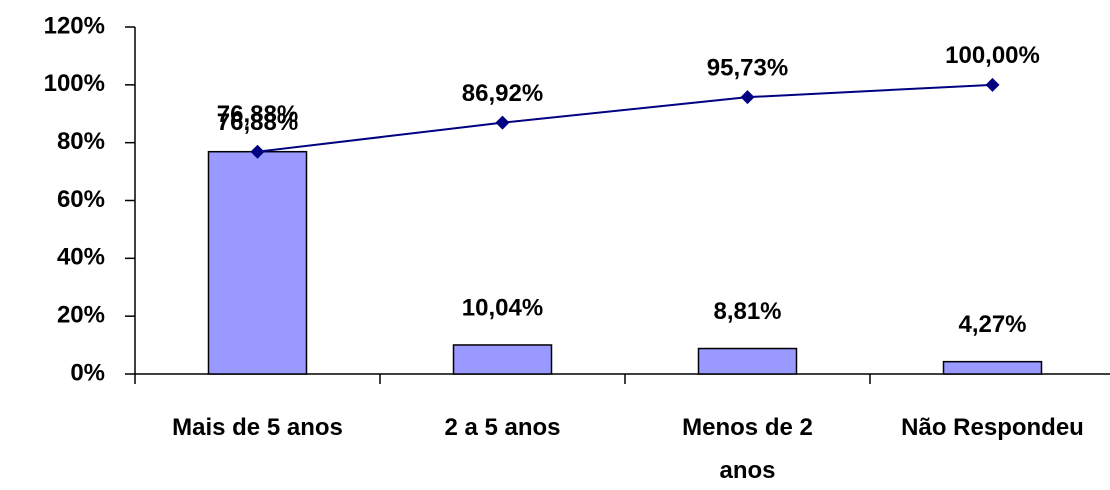 The width and height of the screenshot is (1110, 490). Describe the element at coordinates (625, 118) in the screenshot. I see `line` at that location.